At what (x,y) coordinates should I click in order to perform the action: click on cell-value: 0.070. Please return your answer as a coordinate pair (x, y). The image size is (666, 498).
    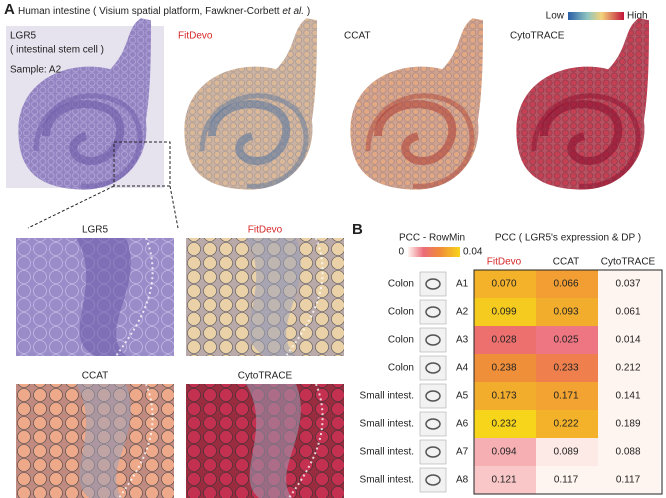
    Looking at the image, I should click on (503, 284).